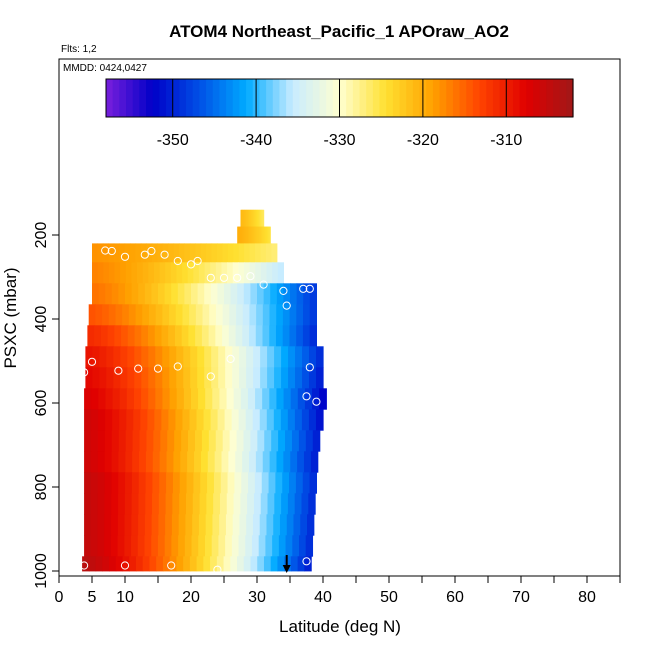 The width and height of the screenshot is (650, 650). Describe the element at coordinates (92, 597) in the screenshot. I see `x-tick-label: 5` at that location.